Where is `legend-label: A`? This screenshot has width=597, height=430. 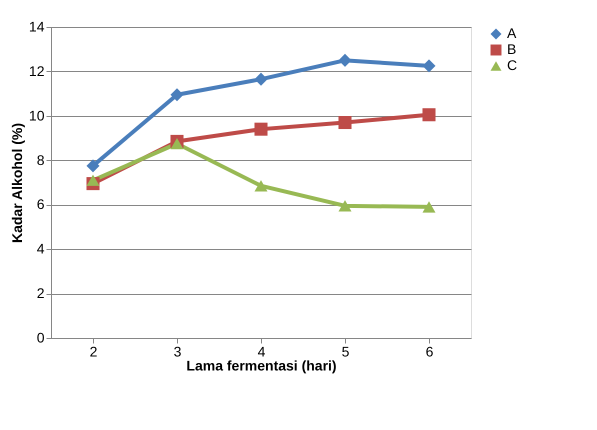 legend-label: A is located at coordinates (512, 33).